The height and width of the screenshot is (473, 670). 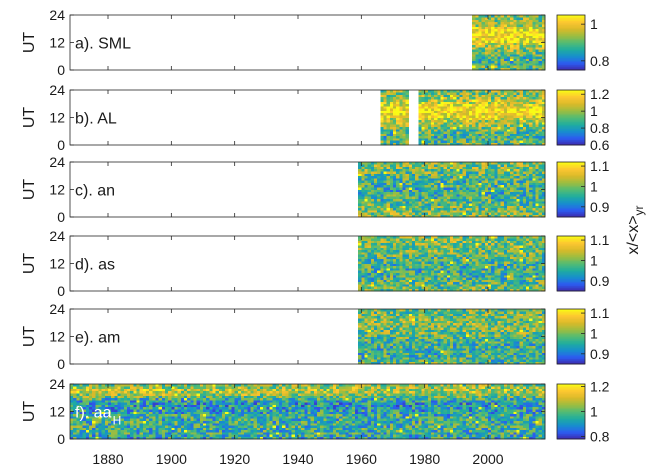 What do you see at coordinates (571, 22) in the screenshot?
I see `colorbar-segment` at bounding box center [571, 22].